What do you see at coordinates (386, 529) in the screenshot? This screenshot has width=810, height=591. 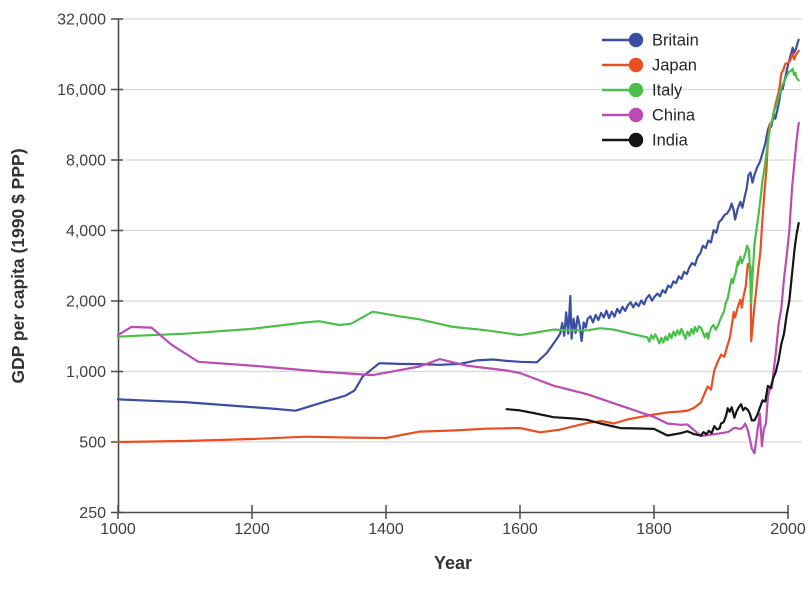 I see `x-tick-label-1400: 1400` at bounding box center [386, 529].